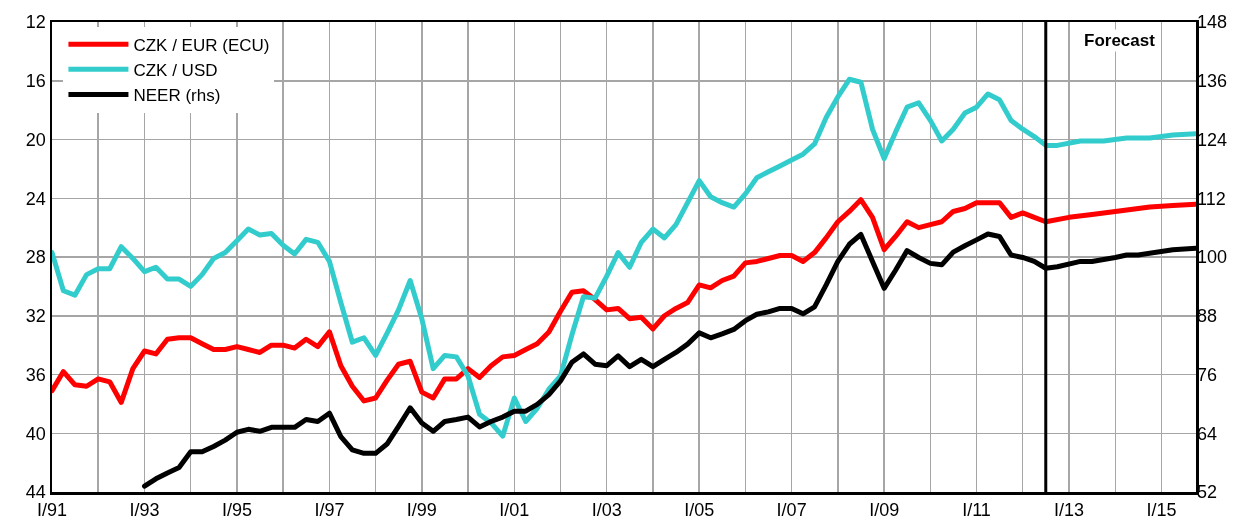 This screenshot has width=1258, height=532. I want to click on y-tick-label: 16, so click(35, 81).